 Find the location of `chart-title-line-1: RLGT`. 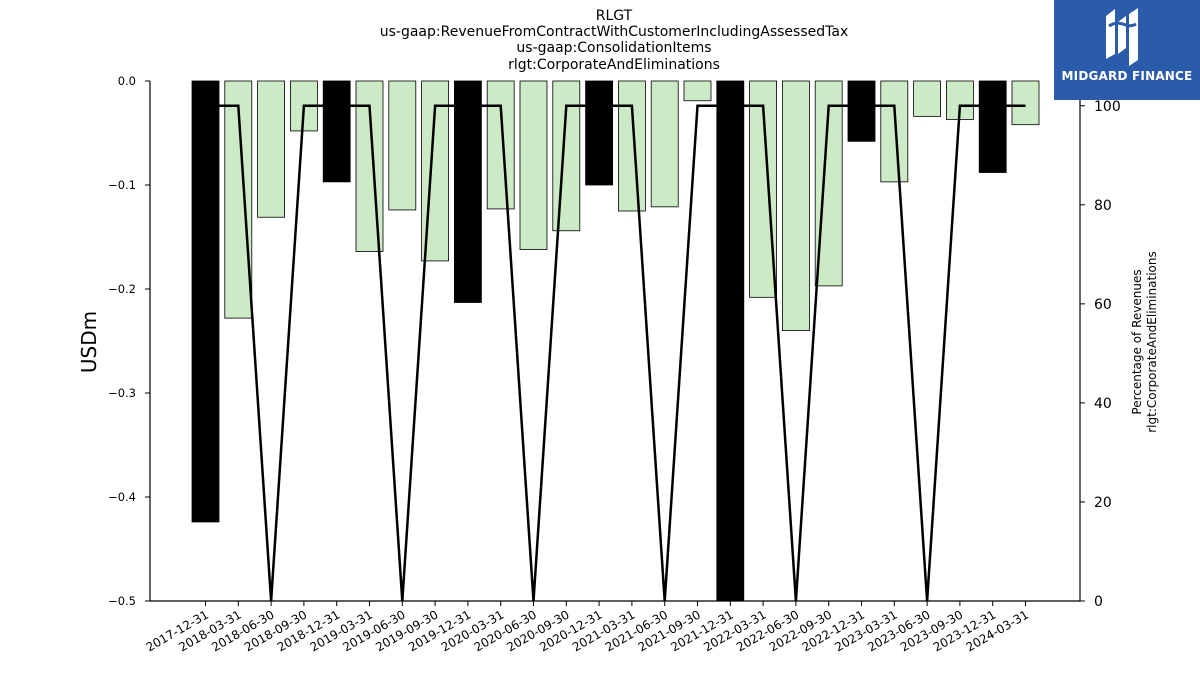

chart-title-line-1: RLGT is located at coordinates (614, 16).